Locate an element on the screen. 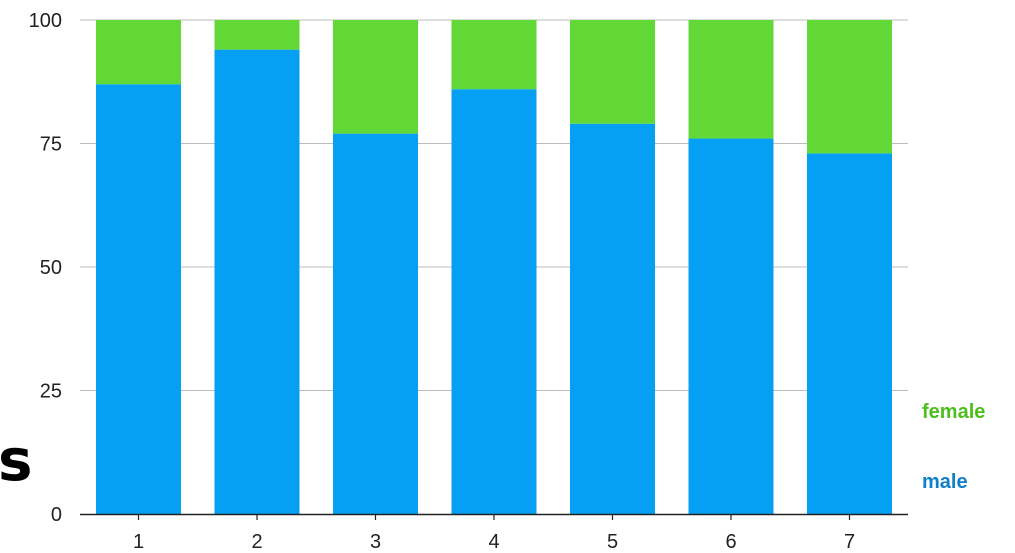  x-axis-ticks: 1 2 3 4 5 6 7 is located at coordinates (494, 533).